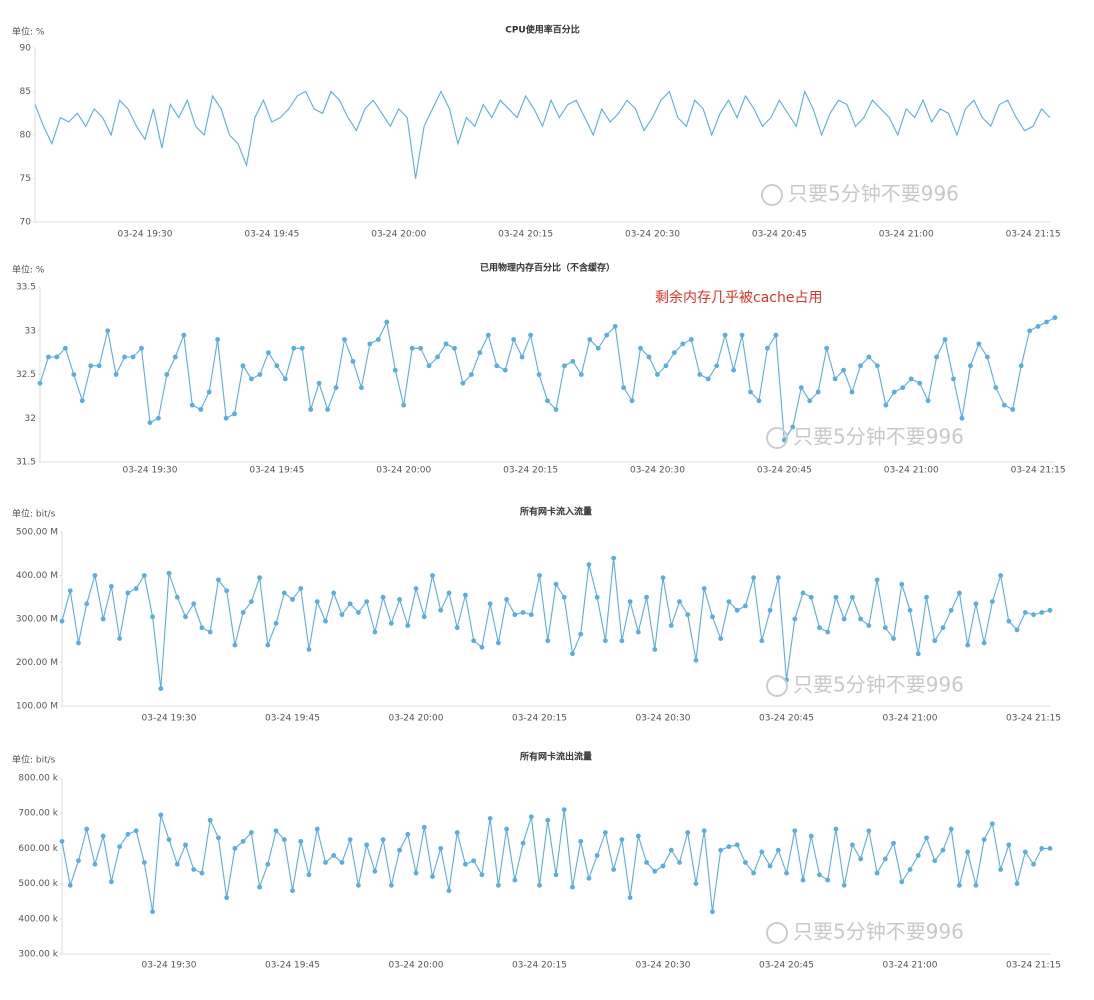 This screenshot has width=1094, height=1000. I want to click on y-tick-label: 90, so click(26, 49).